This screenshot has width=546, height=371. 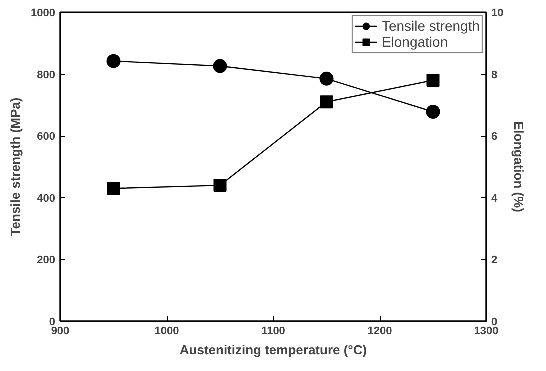 I want to click on x-tick-label: 900, so click(x=60, y=332).